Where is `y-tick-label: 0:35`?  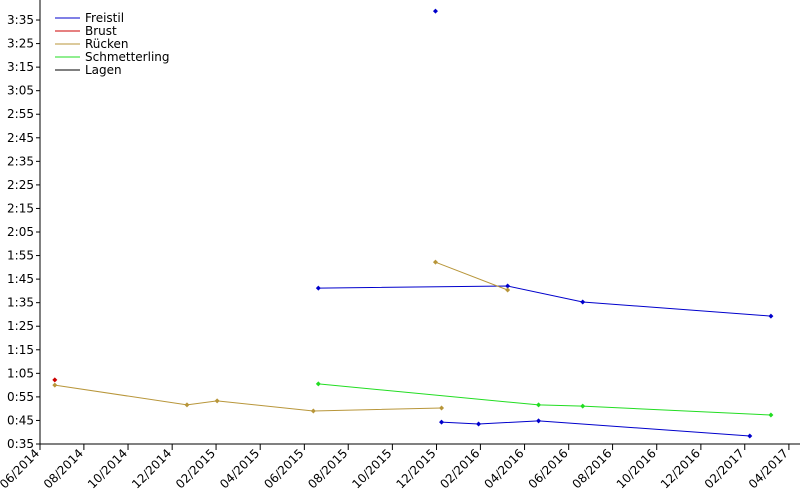 y-tick-label: 0:35 is located at coordinates (20, 444).